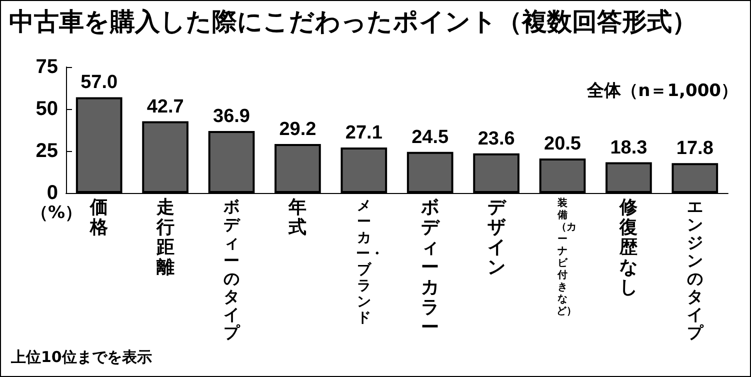 The width and height of the screenshot is (751, 377). What do you see at coordinates (231, 269) in the screenshot?
I see `x-tick-label: ボディーのタイプ` at bounding box center [231, 269].